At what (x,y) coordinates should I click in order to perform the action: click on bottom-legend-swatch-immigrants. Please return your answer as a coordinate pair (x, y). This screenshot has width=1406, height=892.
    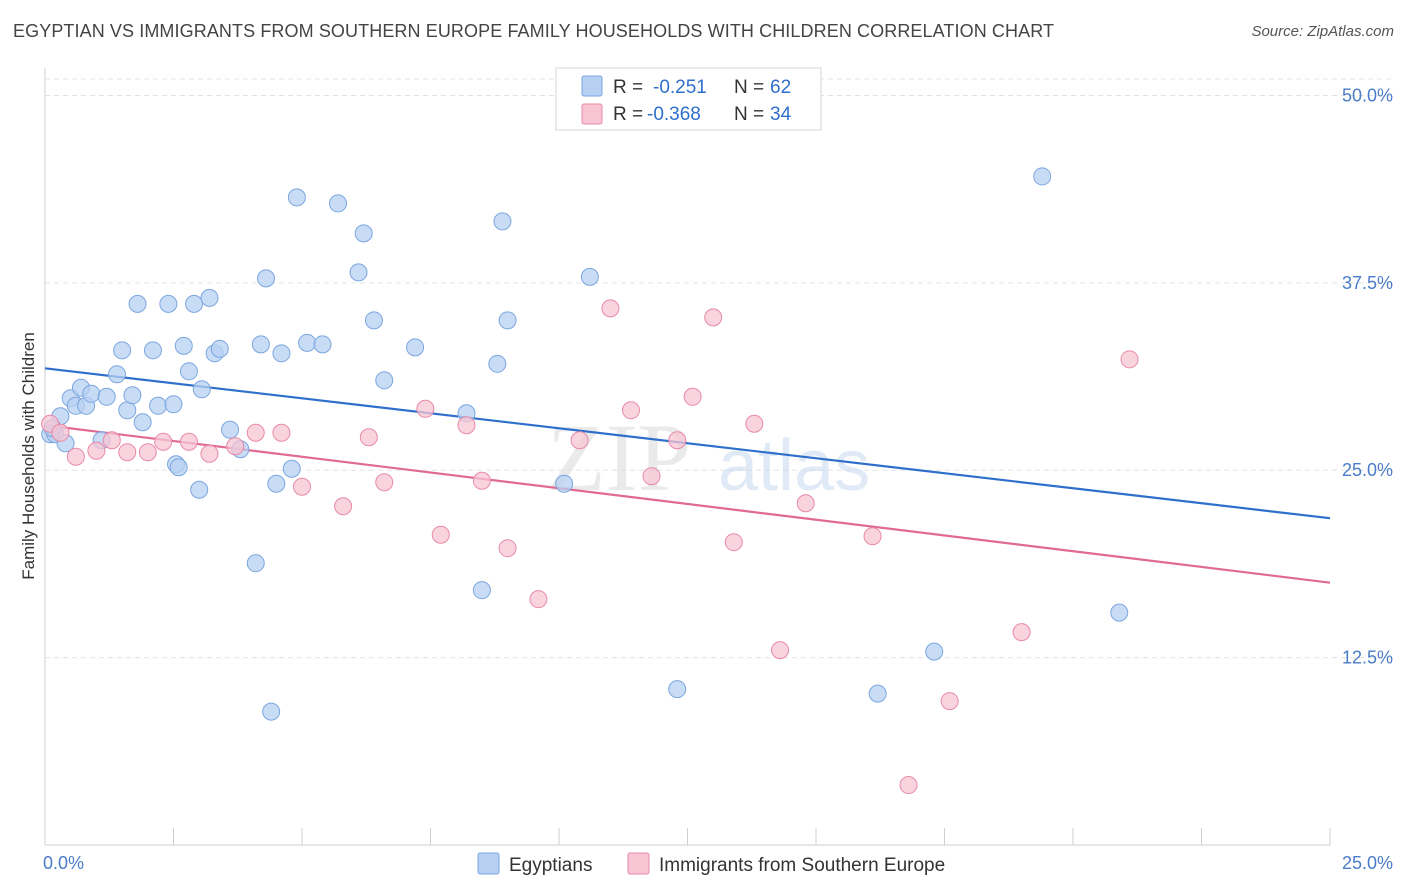
    Looking at the image, I should click on (638, 863).